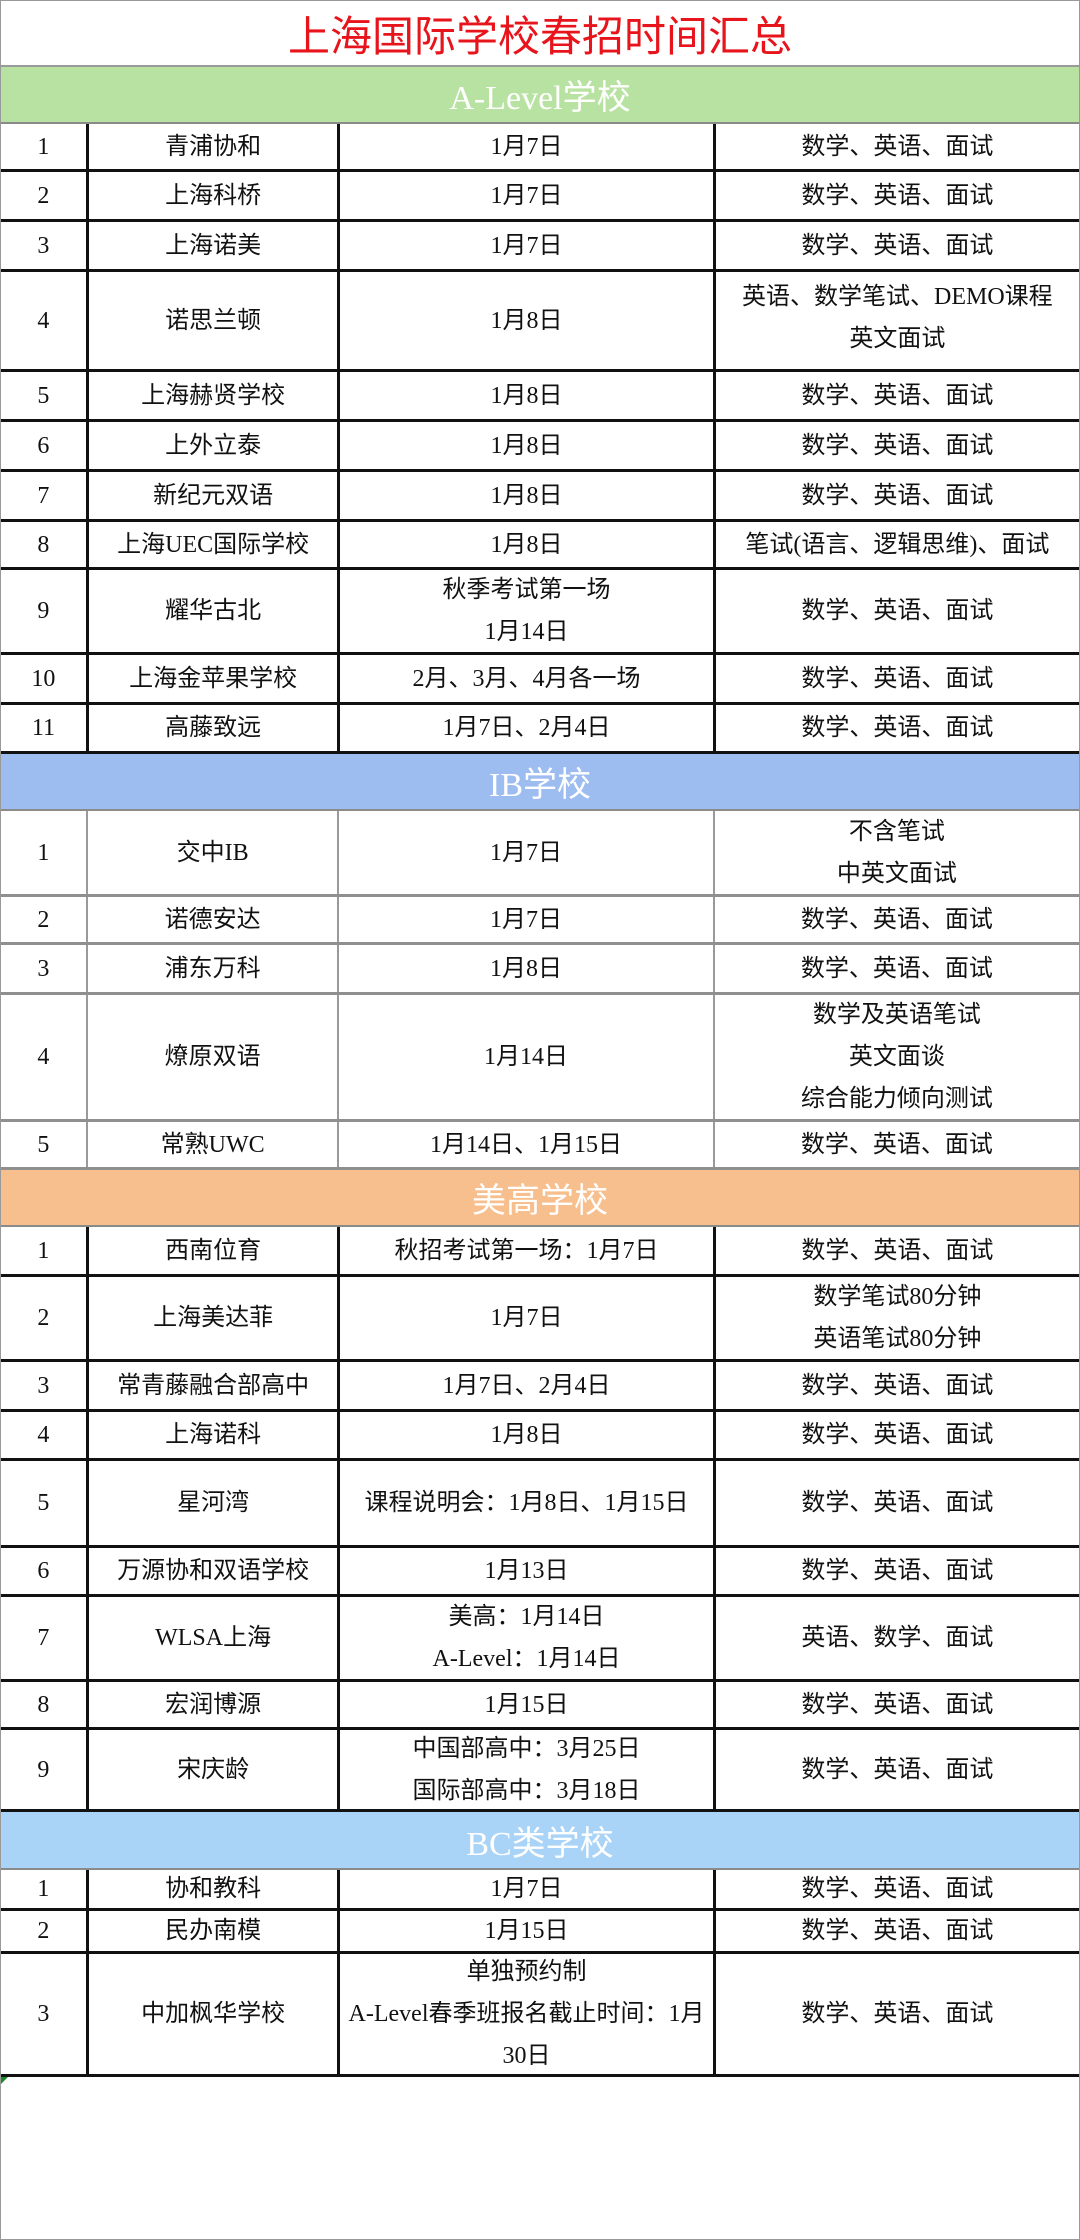  I want to click on table-row: 2 民办南模 1月15日 数学、英语、面试, so click(540, 1932).